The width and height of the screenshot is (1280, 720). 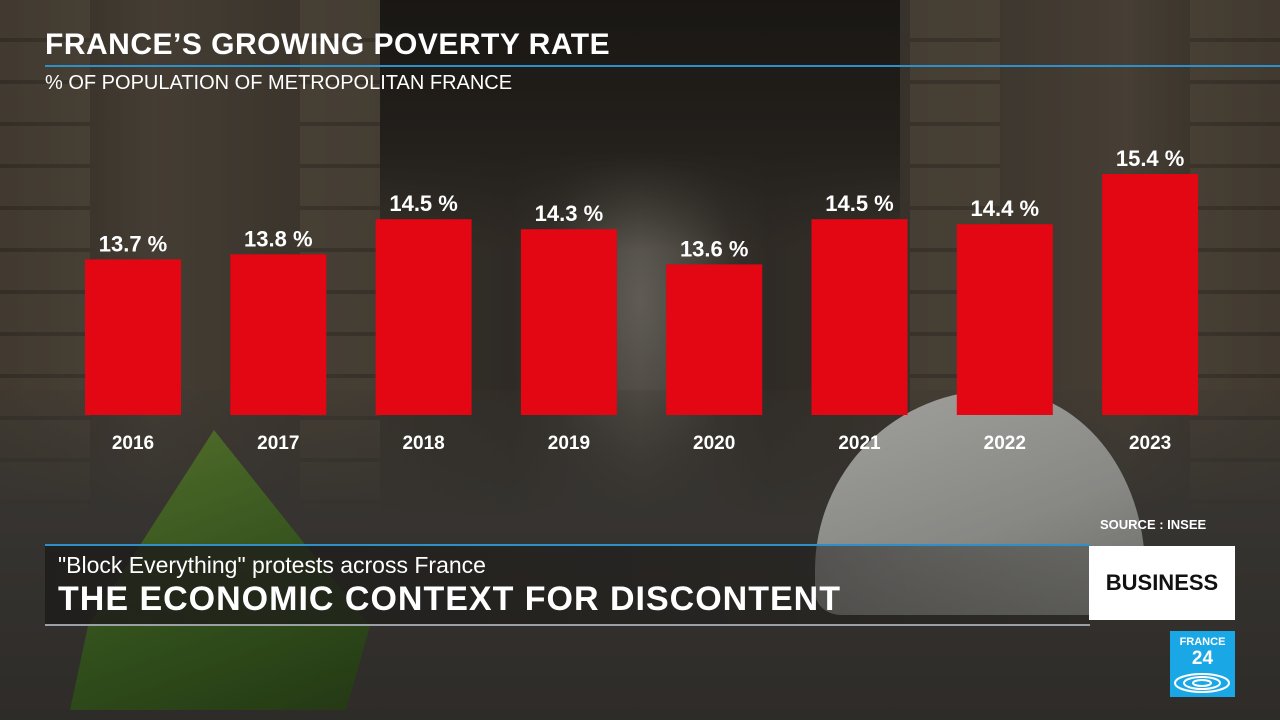 What do you see at coordinates (1150, 294) in the screenshot?
I see `bar-2023` at bounding box center [1150, 294].